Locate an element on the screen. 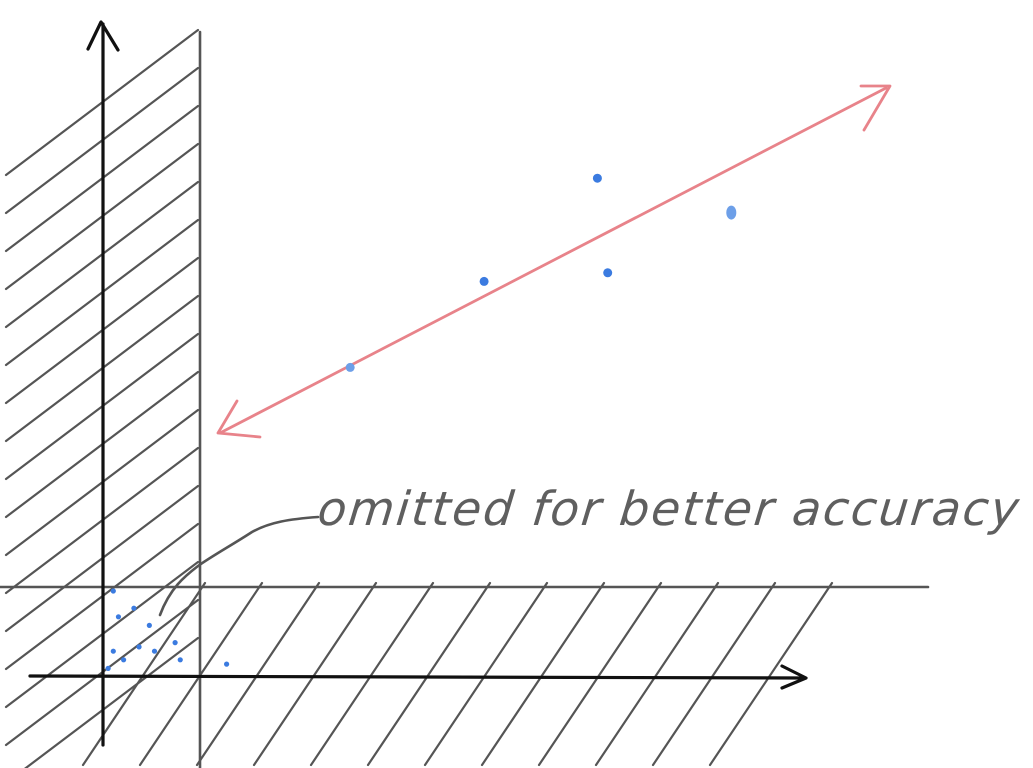 Image resolution: width=1033 pixels, height=768 pixels. annotation-leader-line is located at coordinates (239, 566).